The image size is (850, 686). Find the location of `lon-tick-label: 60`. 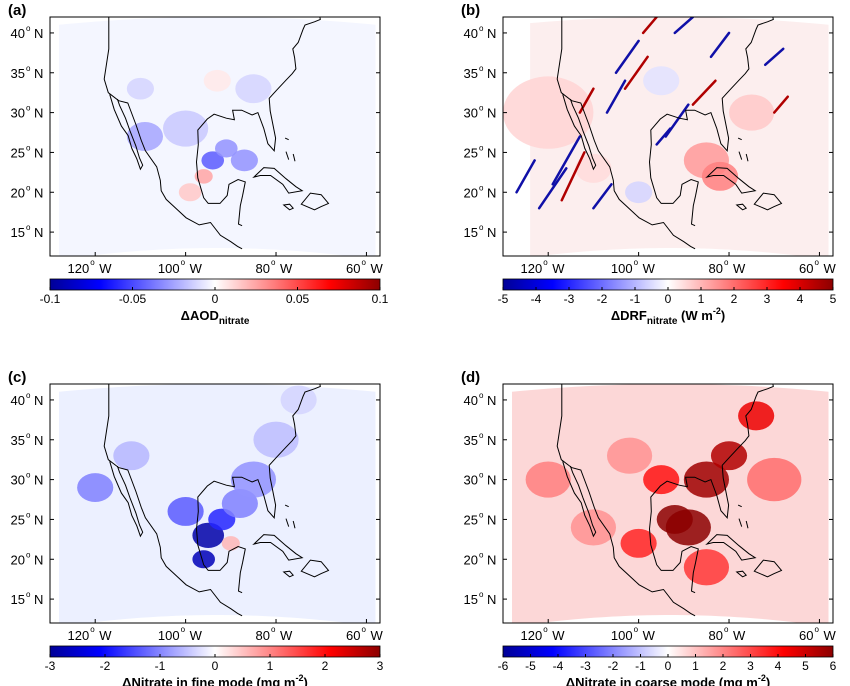

lon-tick-label: 60 is located at coordinates (353, 268).